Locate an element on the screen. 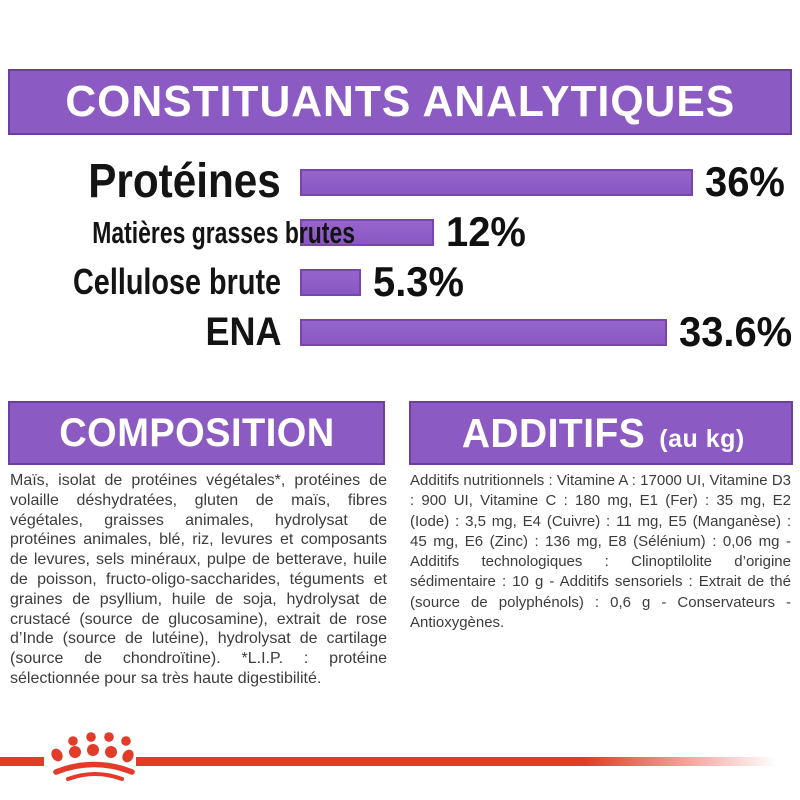 The width and height of the screenshot is (800, 800). additifs-section-header: ADDITIFS (au kg) is located at coordinates (601, 433).